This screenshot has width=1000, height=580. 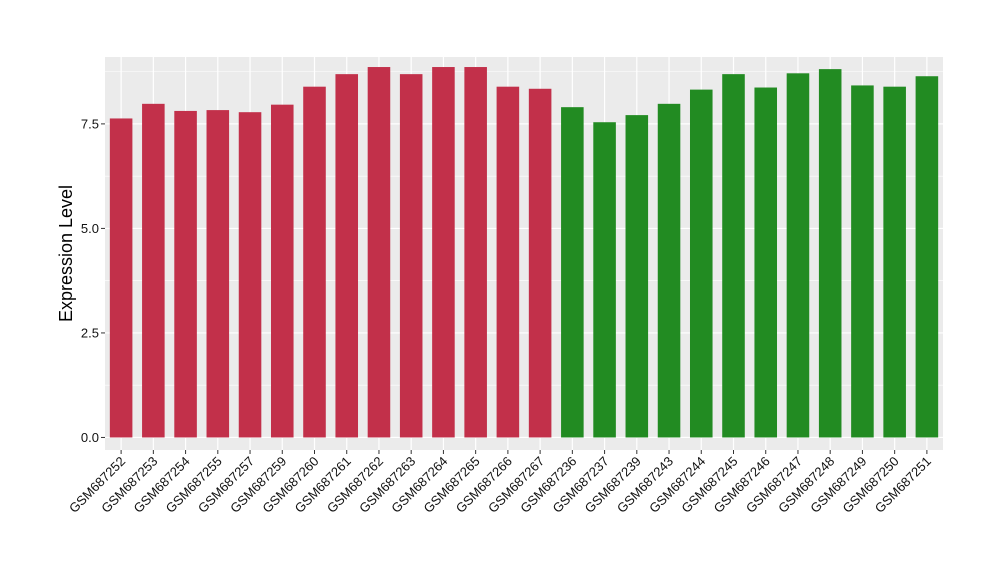 I want to click on bar-GSM687255, so click(x=218, y=274).